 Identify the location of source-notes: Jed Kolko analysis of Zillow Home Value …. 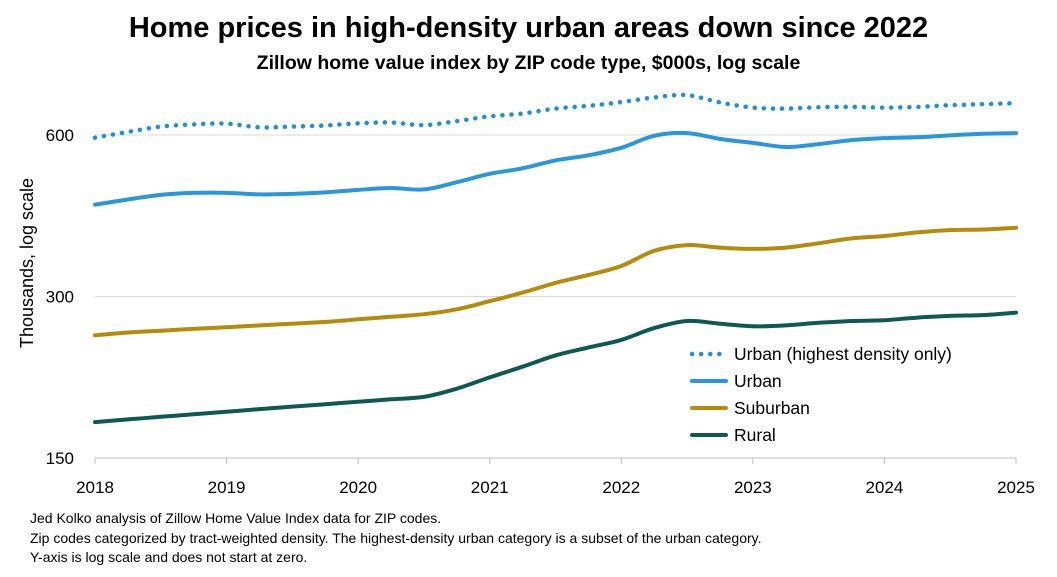
(396, 538).